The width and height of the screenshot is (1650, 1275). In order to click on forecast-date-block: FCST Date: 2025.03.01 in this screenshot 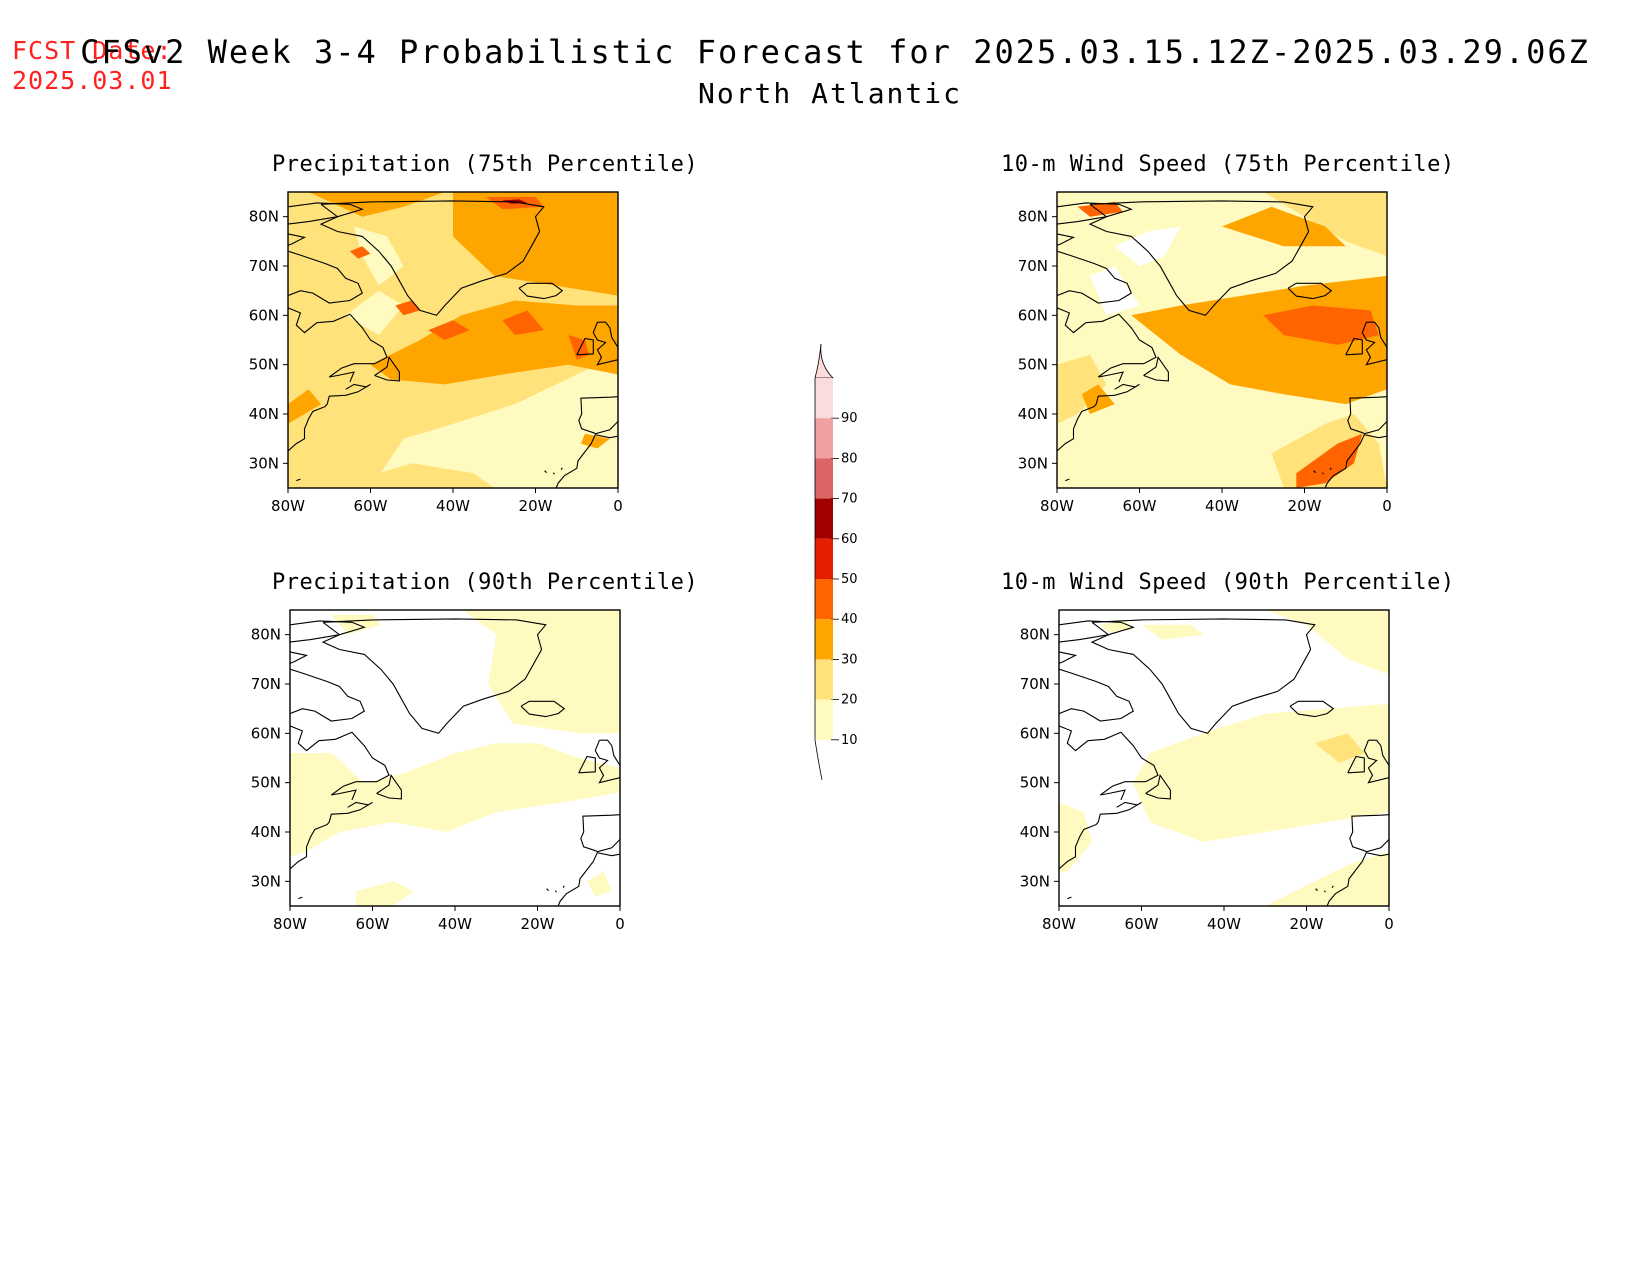, I will do `click(92, 66)`.